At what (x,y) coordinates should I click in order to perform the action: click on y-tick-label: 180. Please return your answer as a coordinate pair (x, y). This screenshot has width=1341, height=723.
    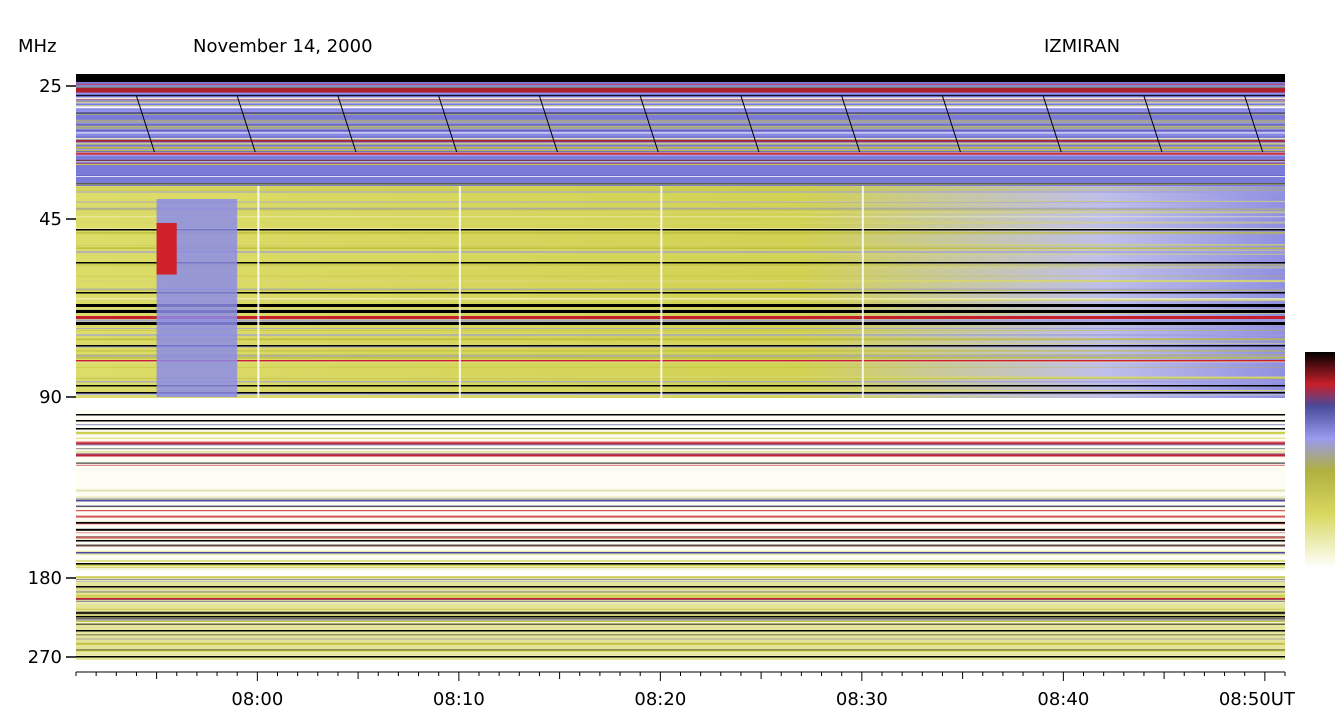
    Looking at the image, I should click on (45, 578).